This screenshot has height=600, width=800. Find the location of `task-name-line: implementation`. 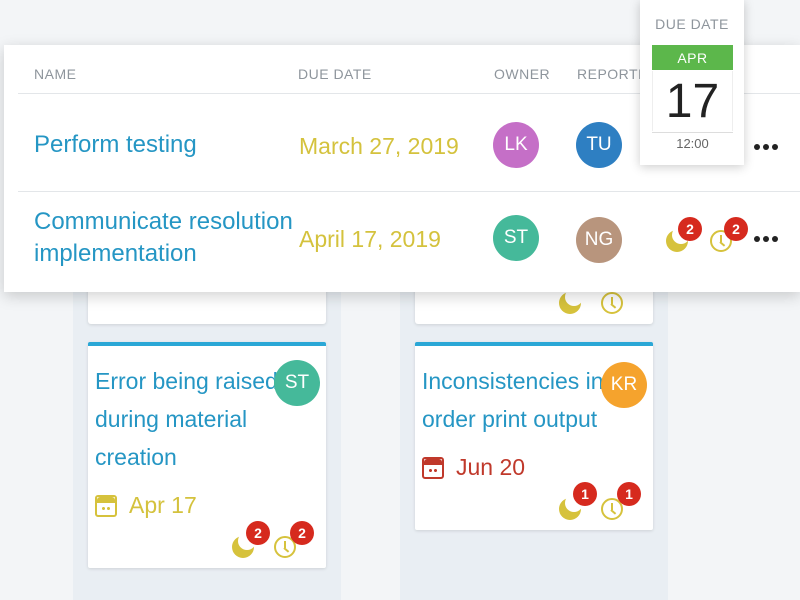

task-name-line: implementation is located at coordinates (115, 253).